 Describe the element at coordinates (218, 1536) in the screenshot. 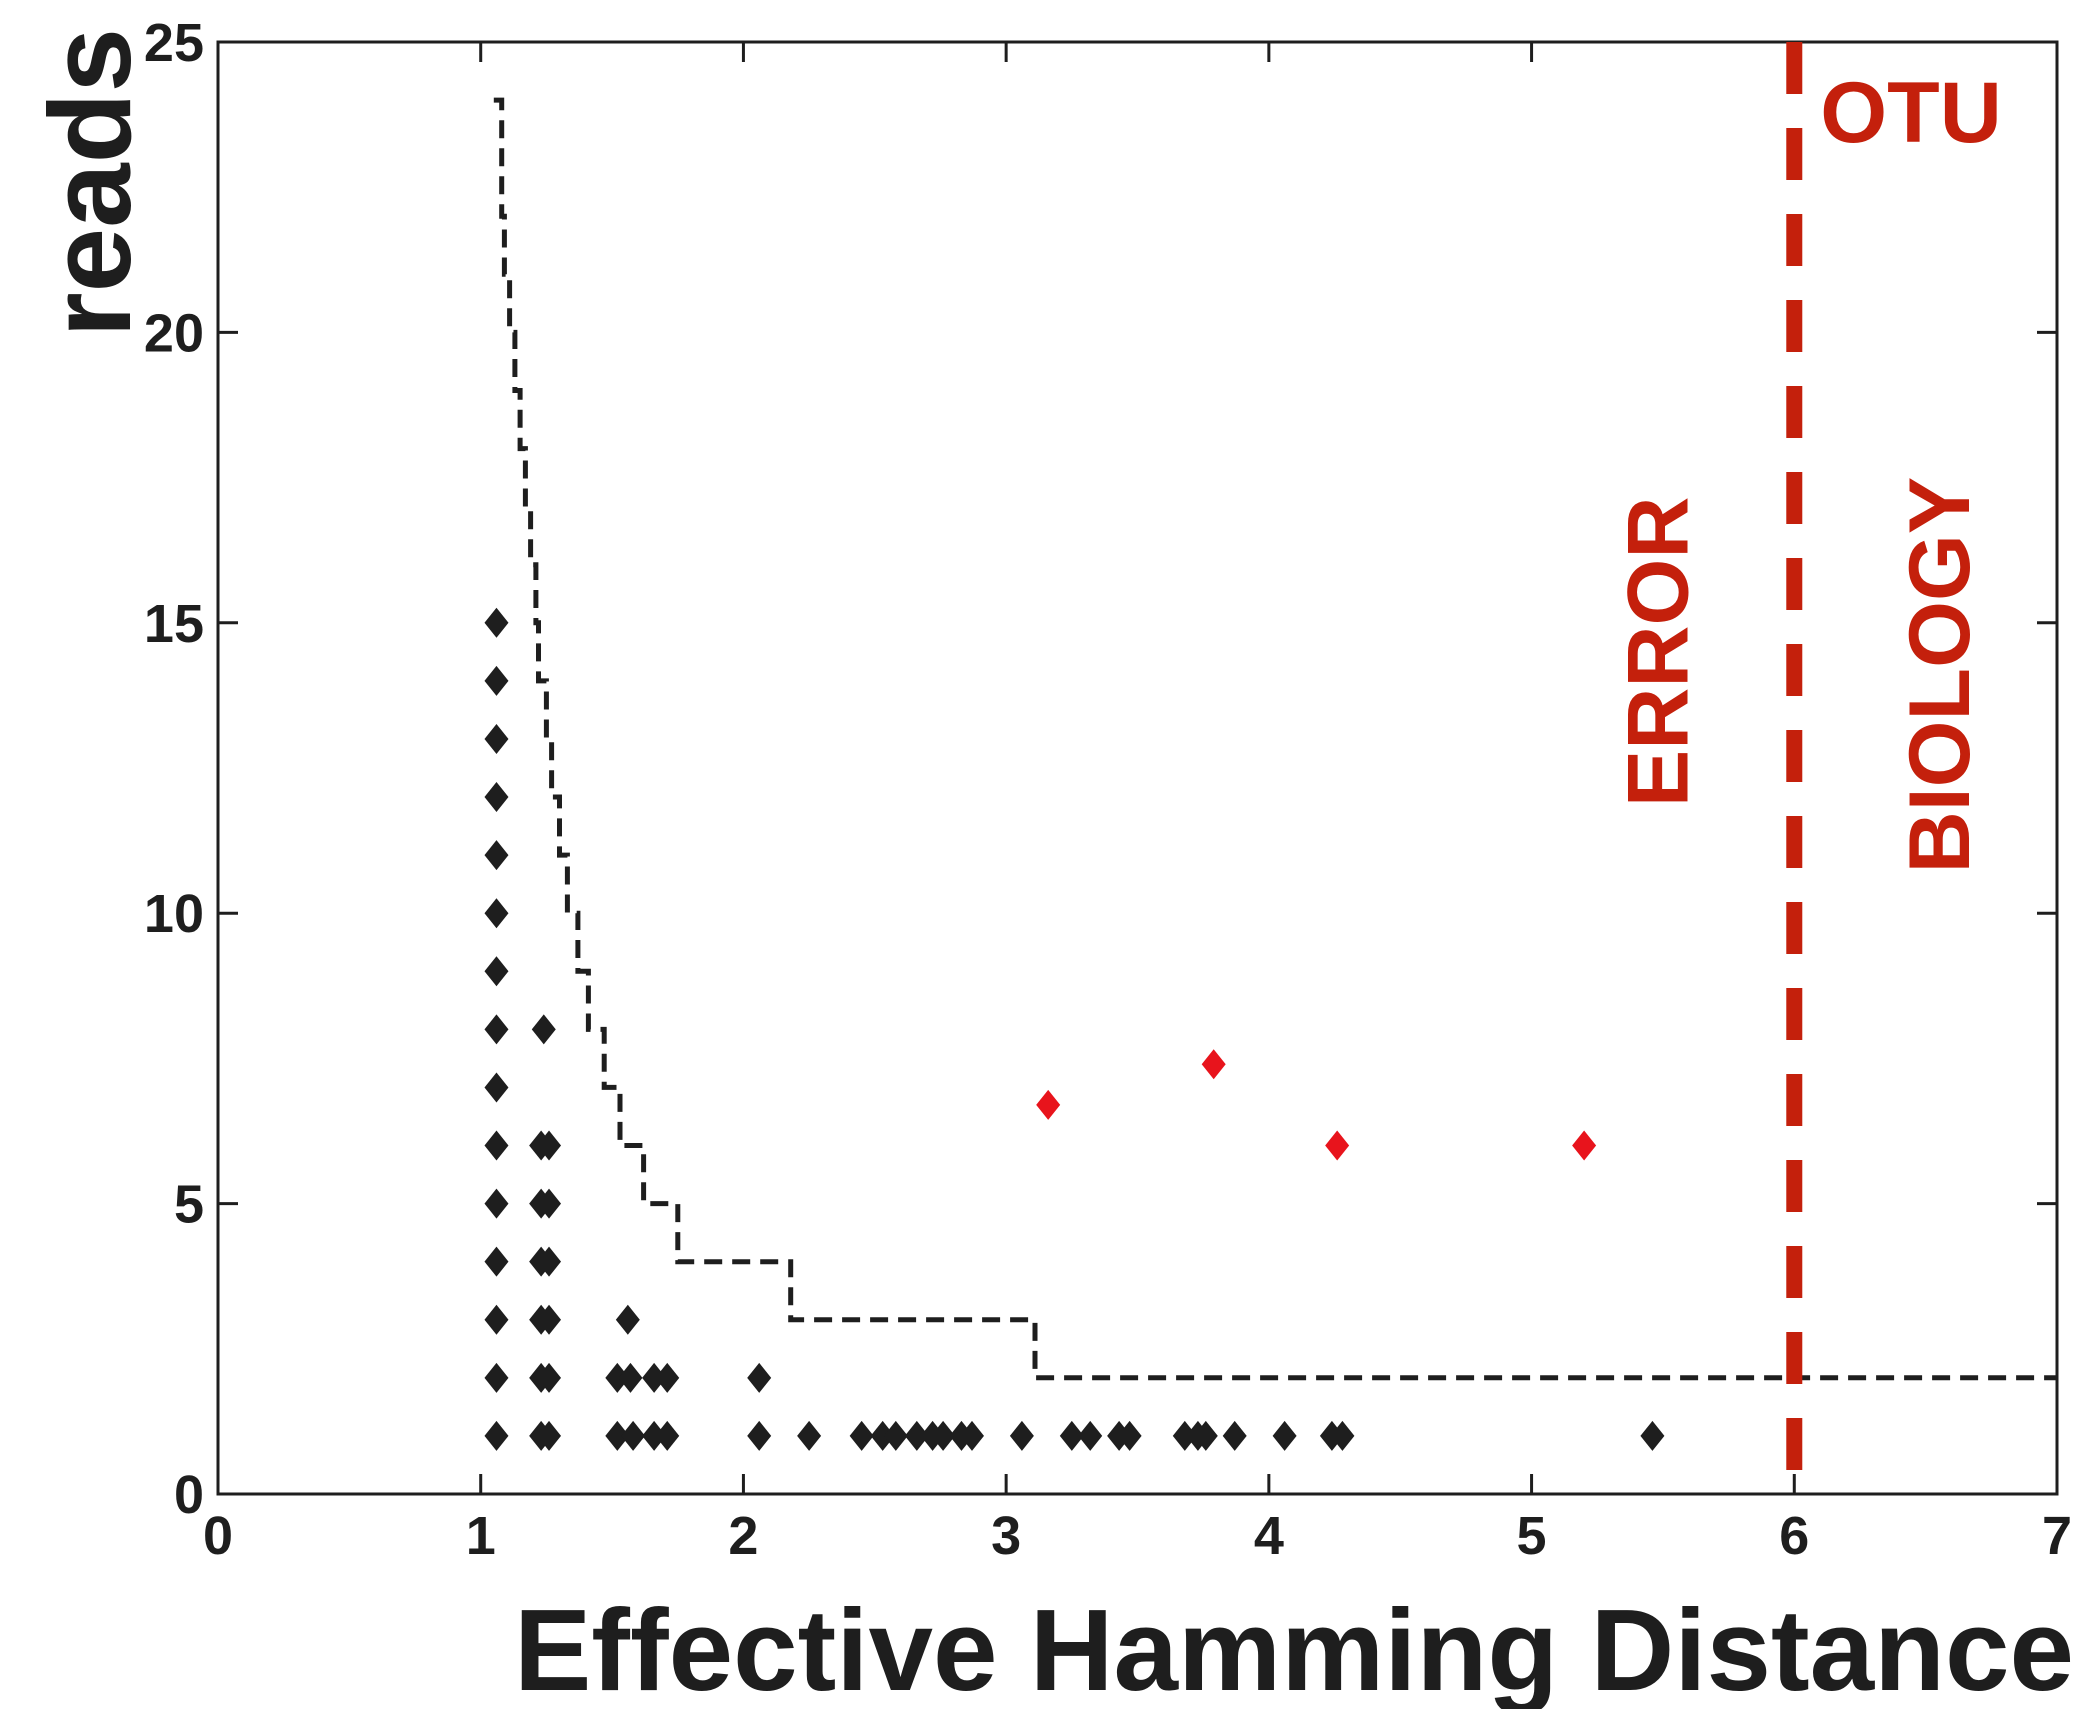

I see `x-tick-label: 0` at that location.